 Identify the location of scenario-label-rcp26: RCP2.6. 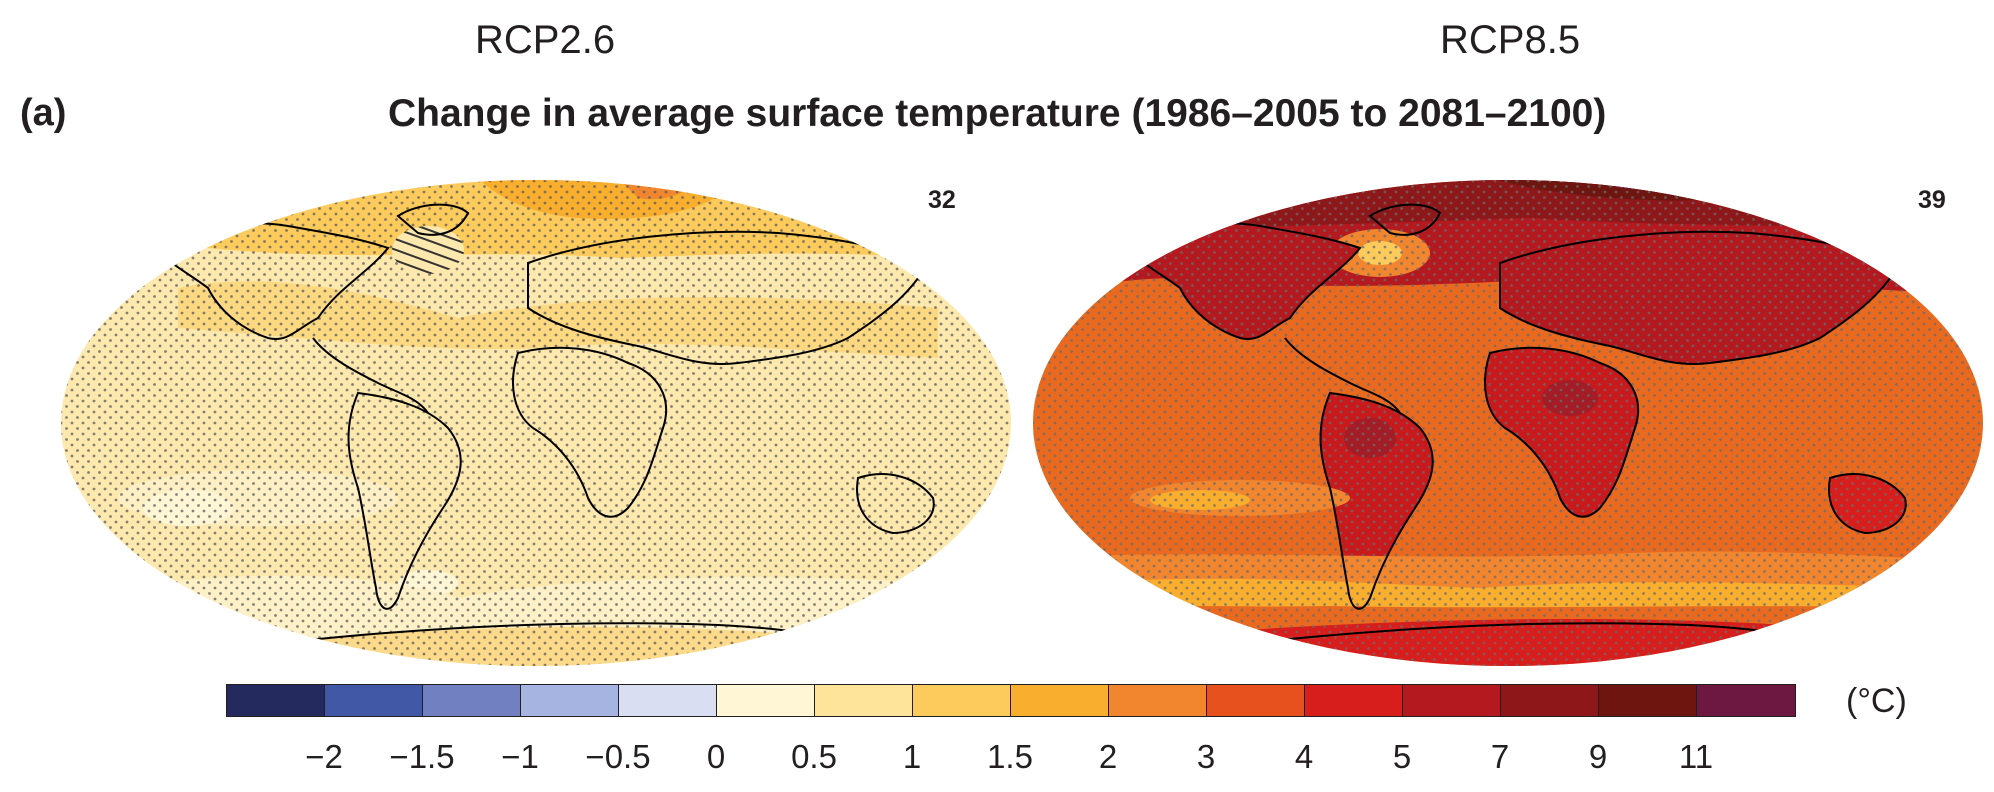
(545, 40).